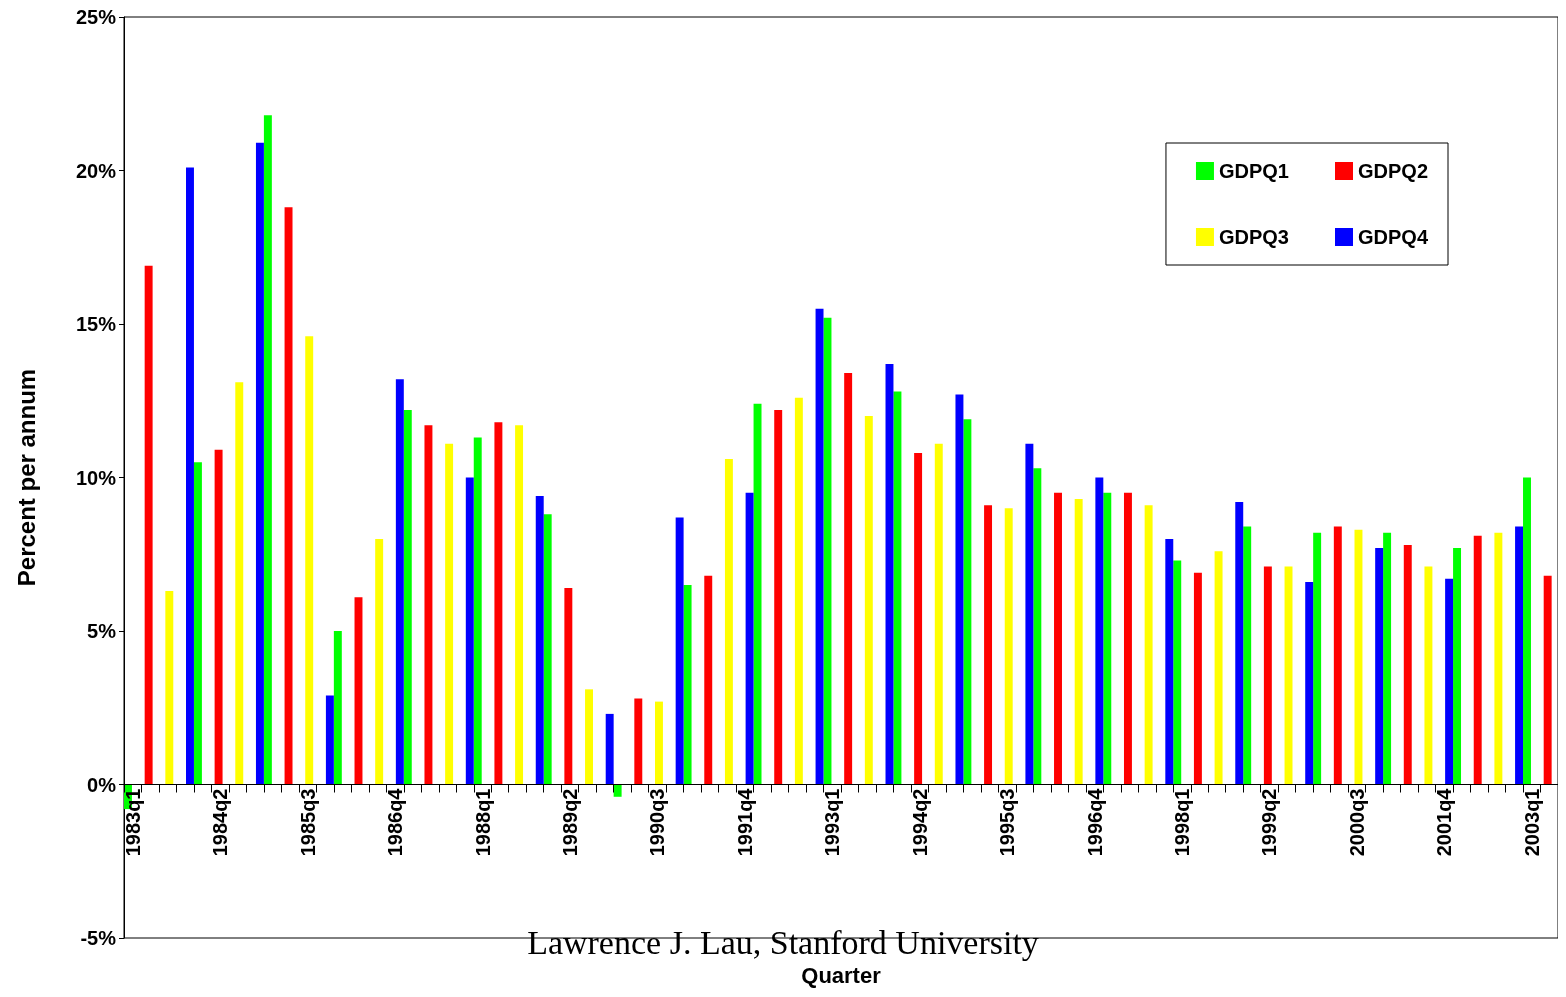 This screenshot has width=1566, height=997. What do you see at coordinates (569, 822) in the screenshot?
I see `x-tick-label: 1989q2` at bounding box center [569, 822].